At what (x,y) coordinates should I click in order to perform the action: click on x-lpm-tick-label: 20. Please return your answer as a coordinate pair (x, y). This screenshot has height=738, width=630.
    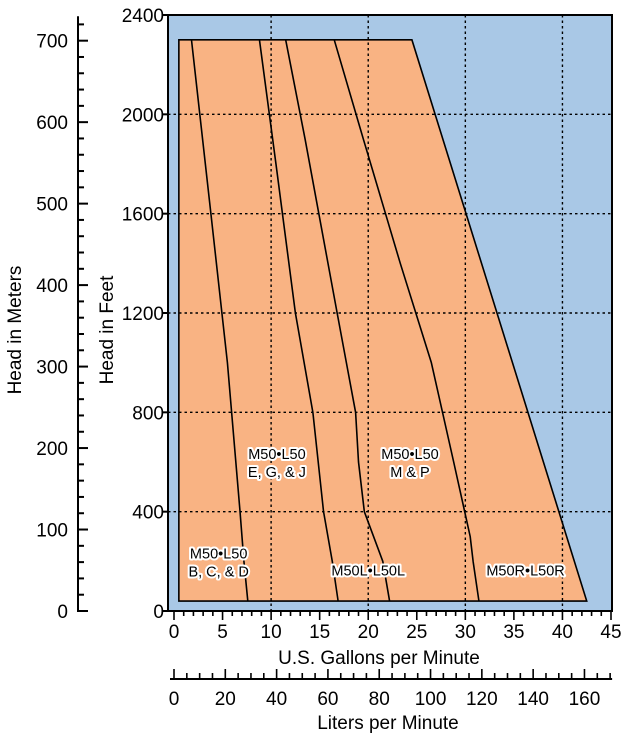
    Looking at the image, I should click on (225, 699).